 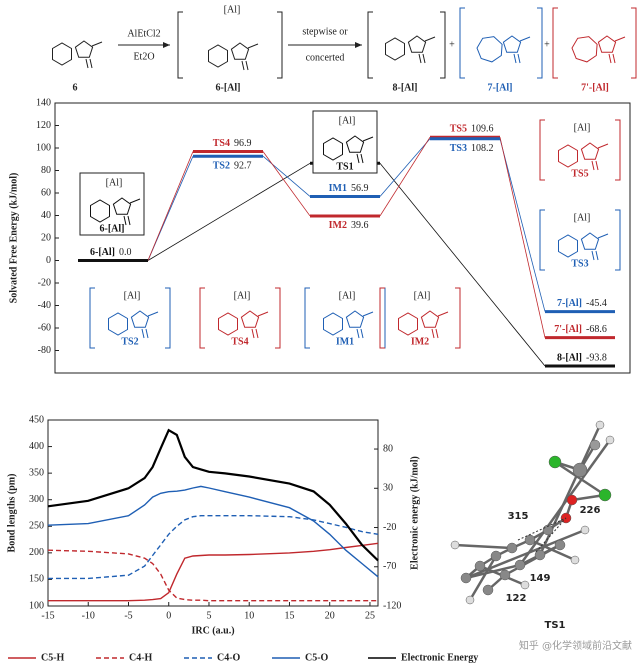 What do you see at coordinates (143, 33) in the screenshot?
I see `reagent: AlEtCl2` at bounding box center [143, 33].